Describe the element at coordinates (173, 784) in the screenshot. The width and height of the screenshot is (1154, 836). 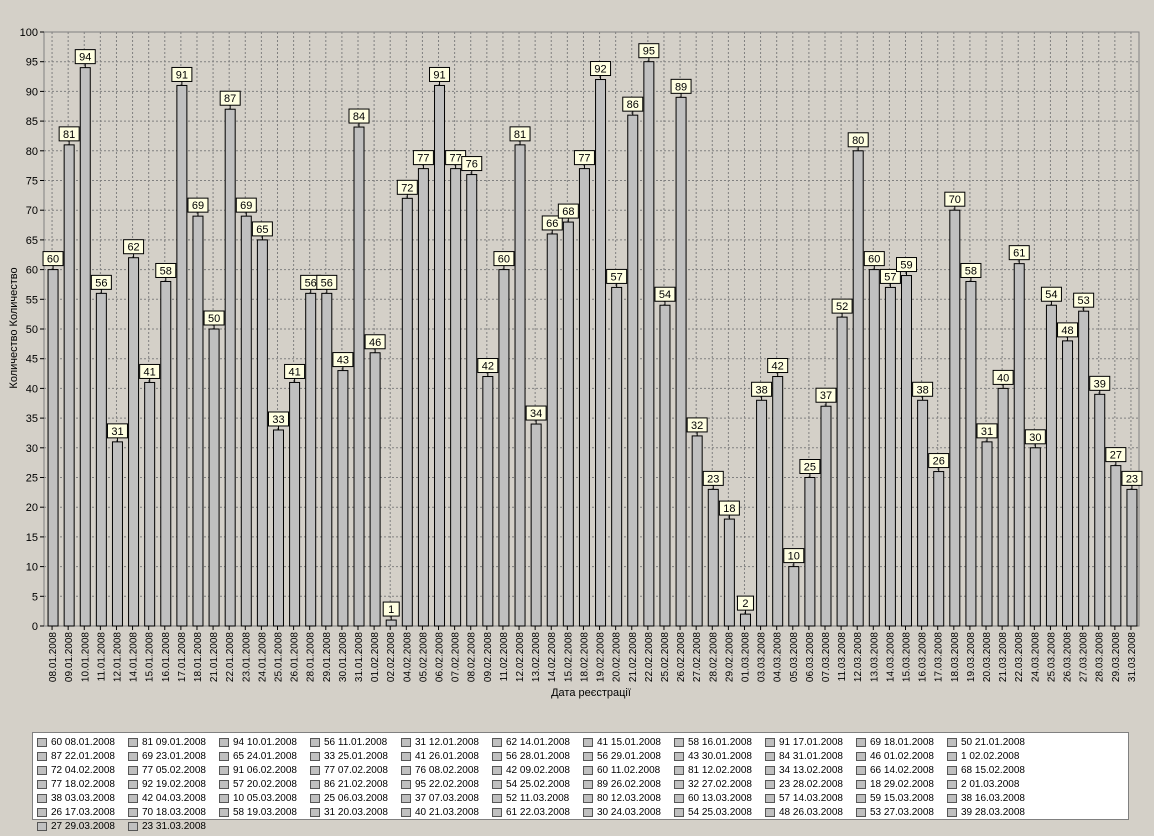
I see `legend-item: 92 19.02.2008` at that location.